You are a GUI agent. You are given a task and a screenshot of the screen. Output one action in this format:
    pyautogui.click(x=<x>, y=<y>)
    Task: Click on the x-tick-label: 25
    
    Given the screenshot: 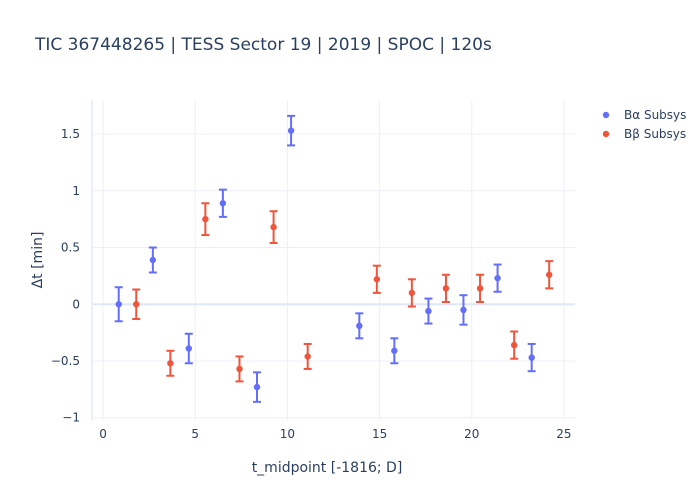 What is the action you would take?
    pyautogui.click(x=563, y=434)
    